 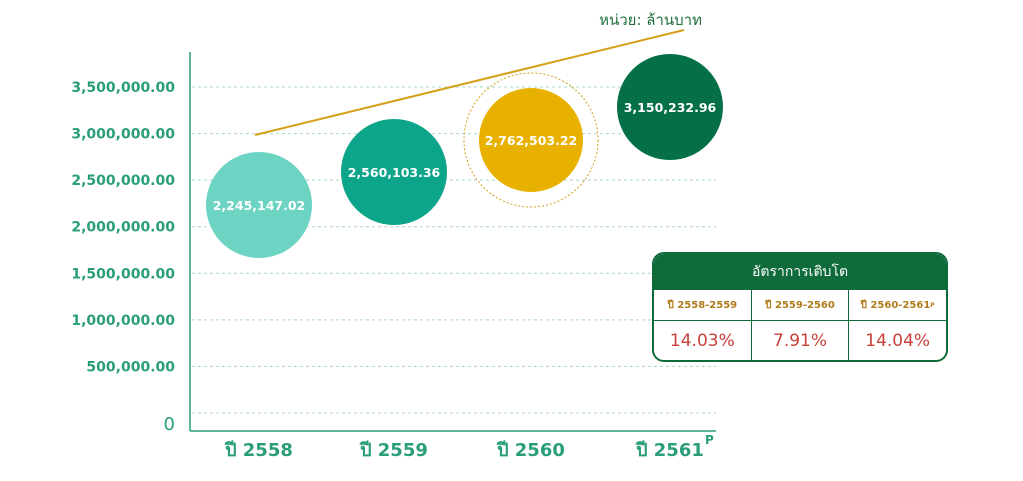 What do you see at coordinates (123, 88) in the screenshot?
I see `y-tick-label: 3,500,000.00` at bounding box center [123, 88].